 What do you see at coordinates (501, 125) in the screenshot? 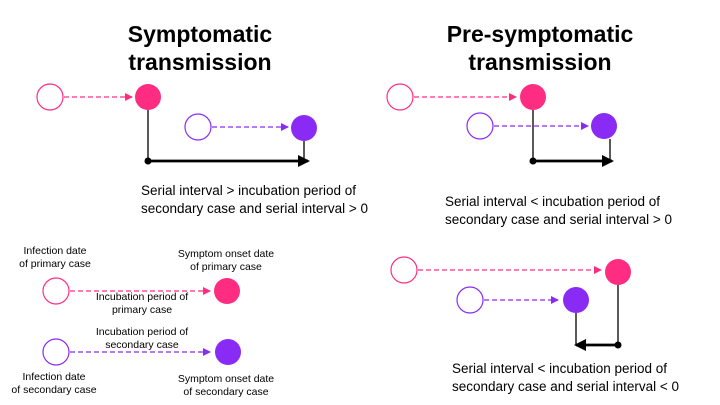
I see `presymptomatic-positive-panel` at bounding box center [501, 125].